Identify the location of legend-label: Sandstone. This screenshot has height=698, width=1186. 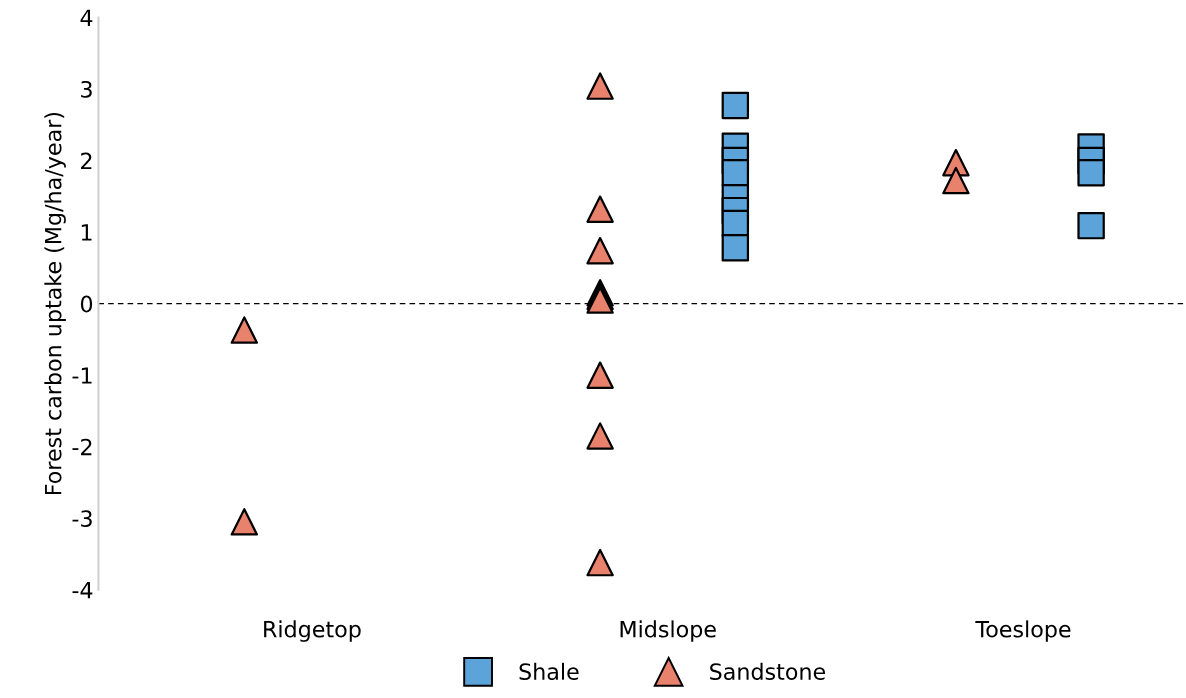
(768, 671).